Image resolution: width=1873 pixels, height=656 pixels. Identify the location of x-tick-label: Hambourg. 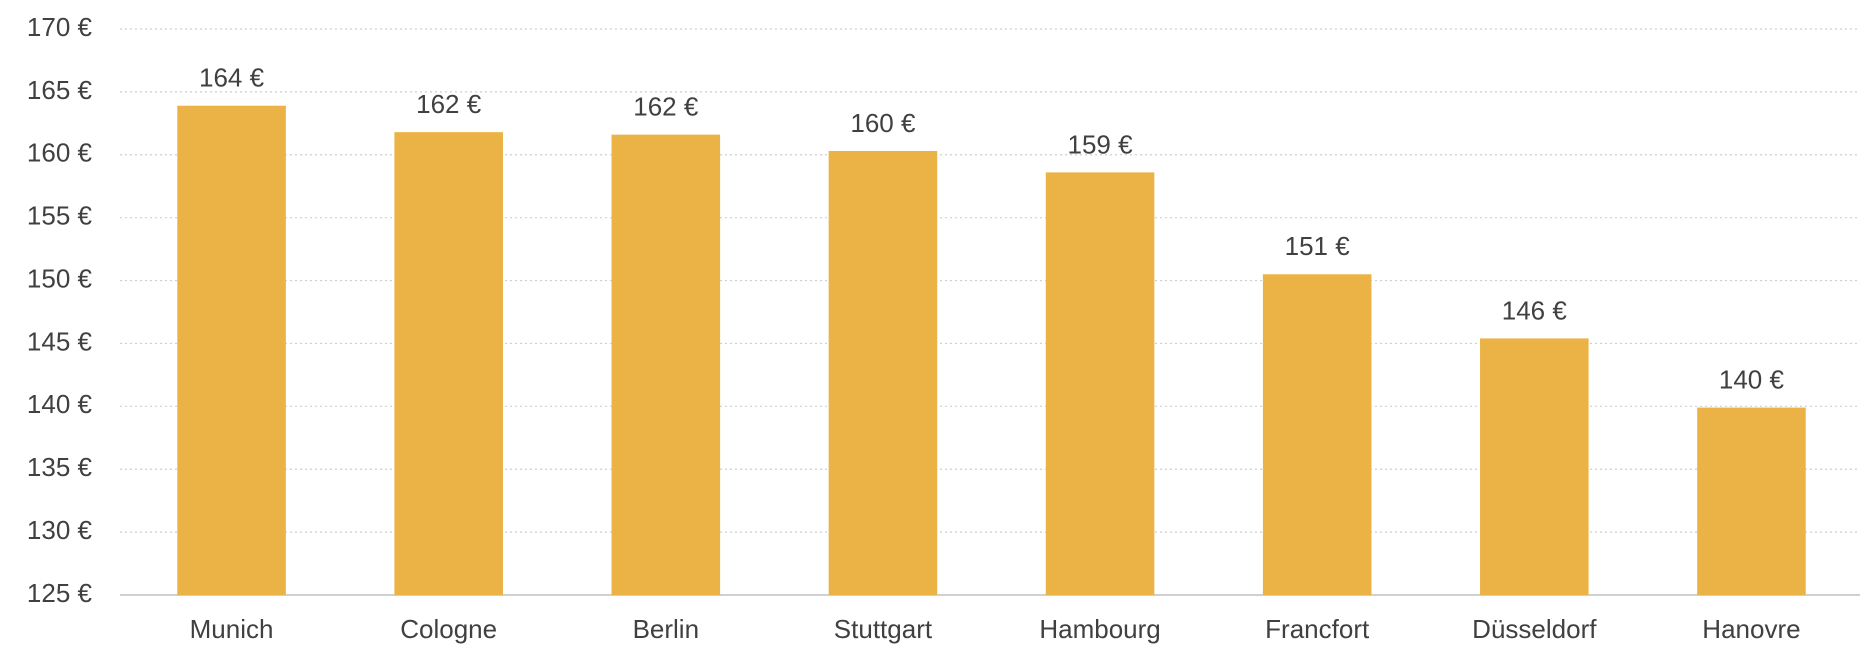
(1099, 629).